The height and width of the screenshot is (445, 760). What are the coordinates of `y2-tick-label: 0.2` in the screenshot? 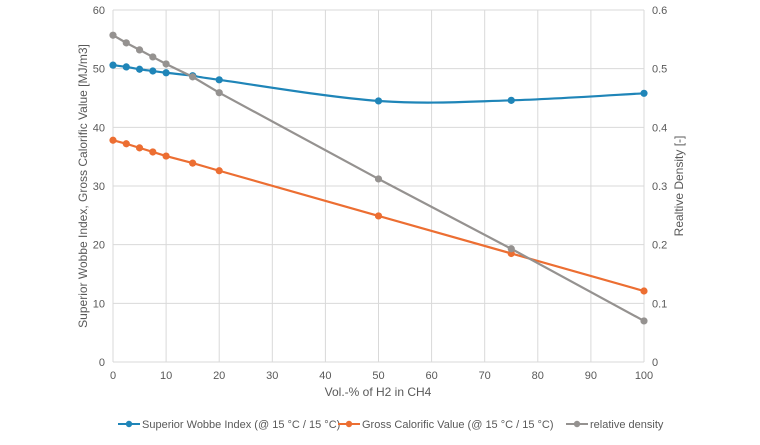 It's located at (659, 246).